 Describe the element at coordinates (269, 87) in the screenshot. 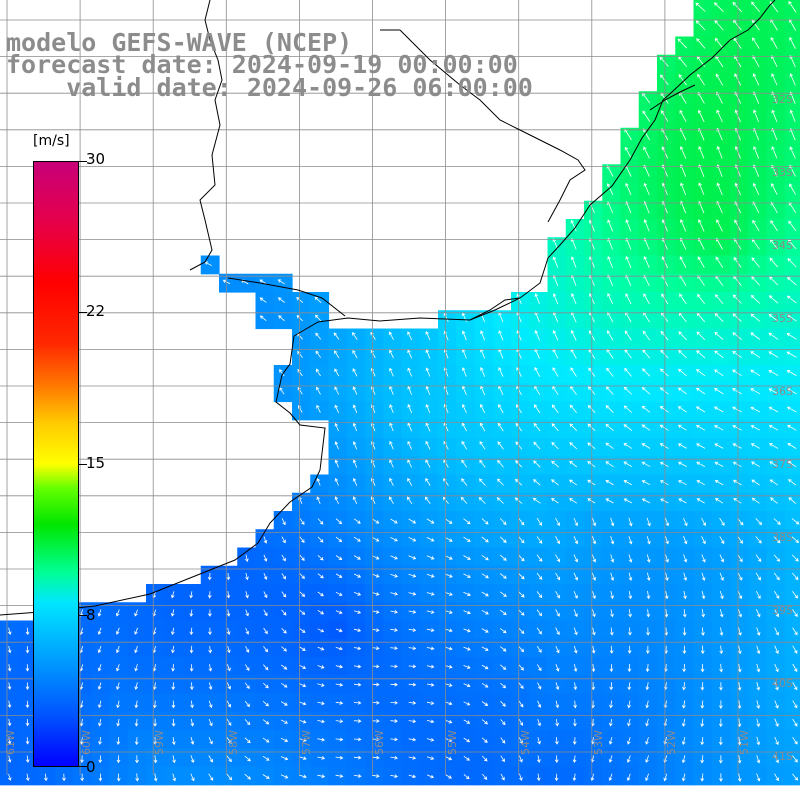

I see `valid-date: valid date: 2024-09-26 06:00:00` at that location.